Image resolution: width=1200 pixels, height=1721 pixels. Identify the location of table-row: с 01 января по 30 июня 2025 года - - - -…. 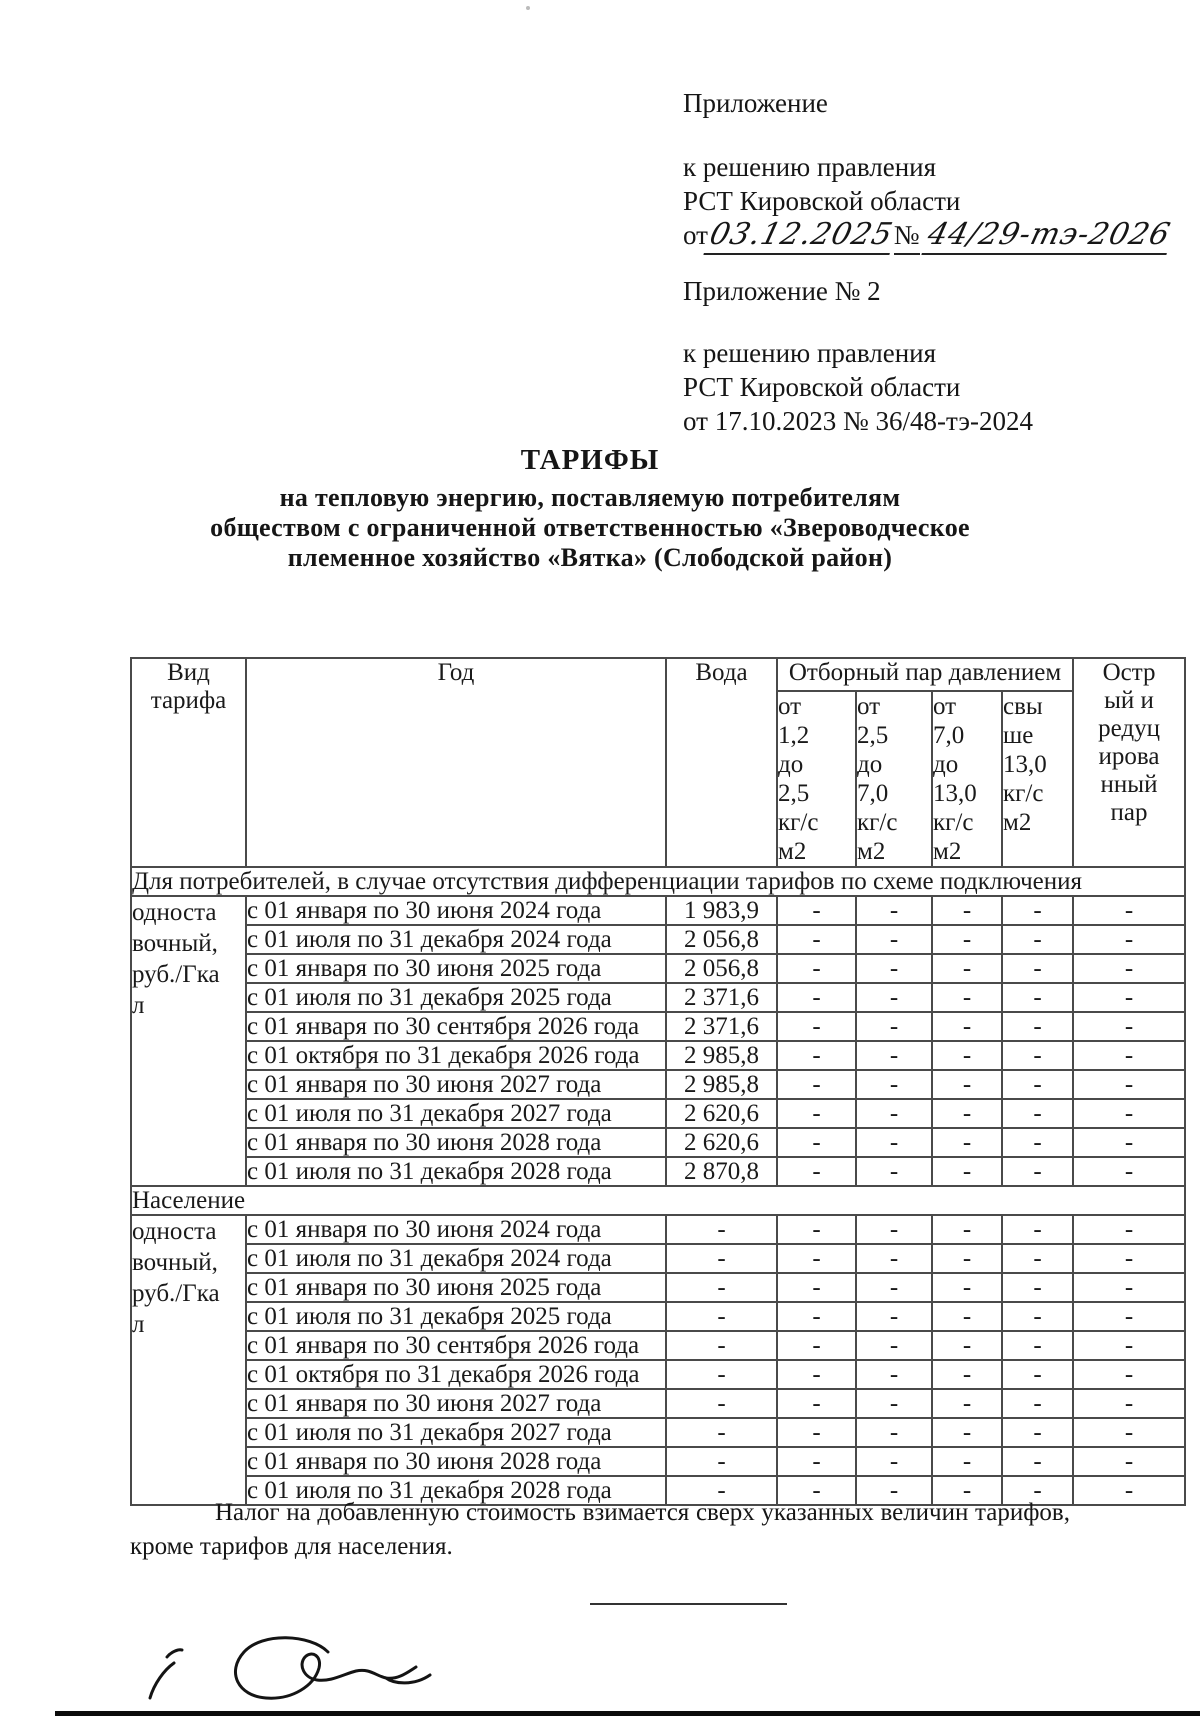
(659, 1287).